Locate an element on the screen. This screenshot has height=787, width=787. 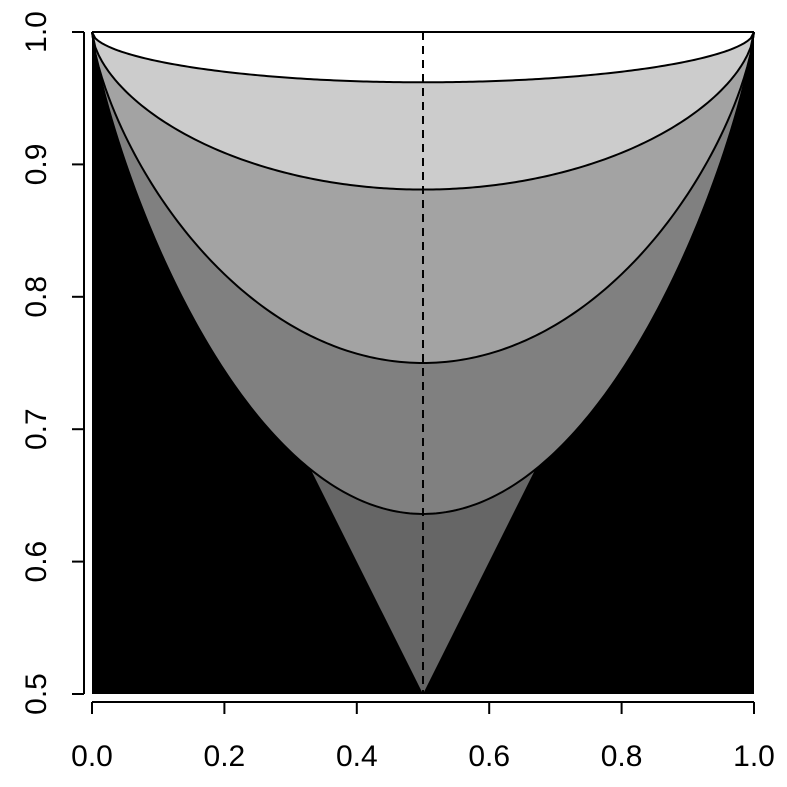
x-tick-label: 0.8 is located at coordinates (622, 756).